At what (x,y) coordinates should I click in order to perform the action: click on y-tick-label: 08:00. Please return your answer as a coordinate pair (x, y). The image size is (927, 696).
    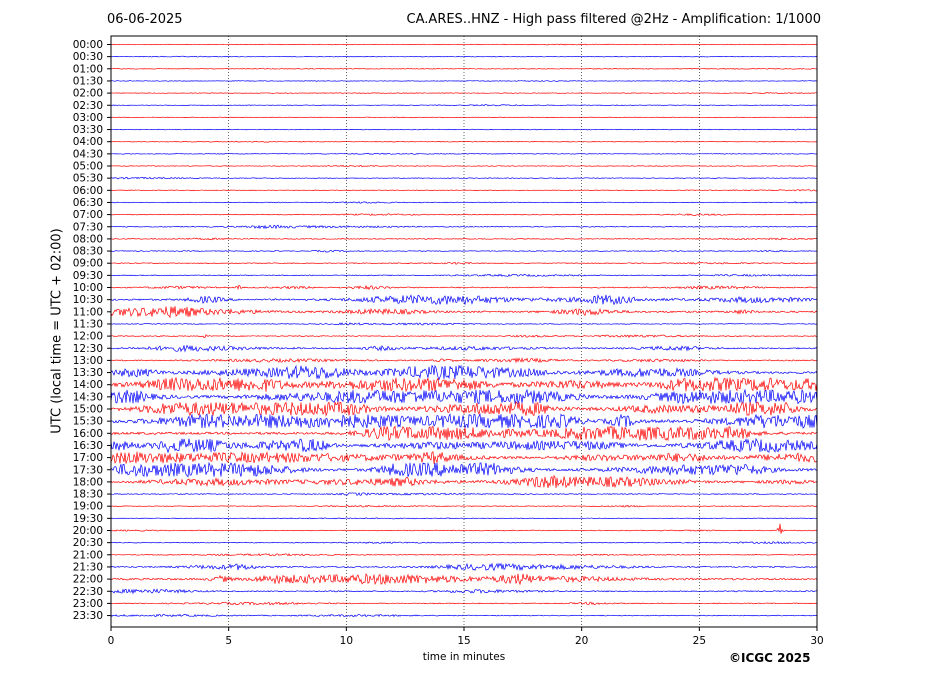
    Looking at the image, I should click on (88, 239).